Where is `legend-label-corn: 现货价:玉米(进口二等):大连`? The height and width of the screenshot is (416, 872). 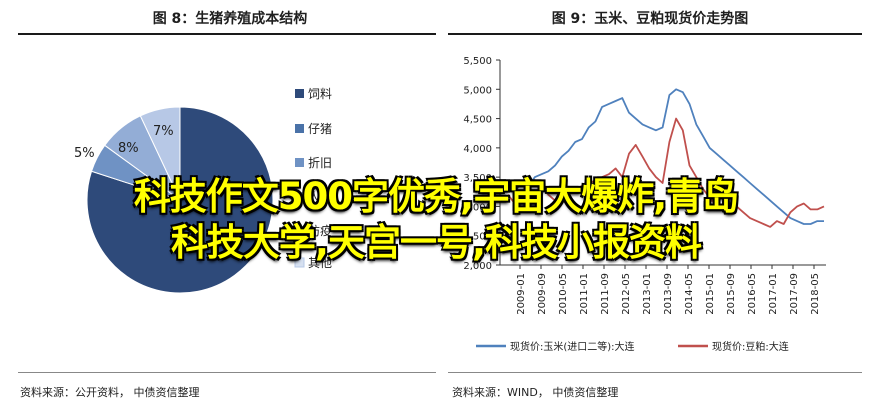
legend-label-corn: 现货价:玉米(进口二等):大连 is located at coordinates (572, 346).